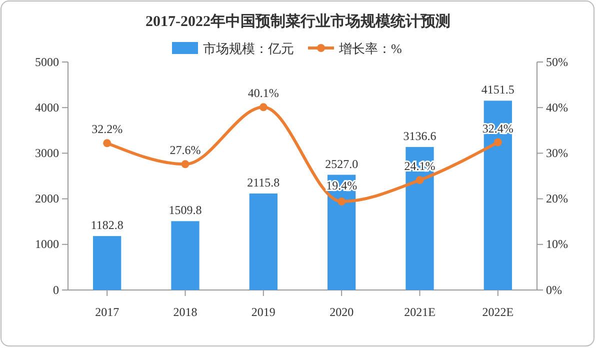 The height and width of the screenshot is (348, 596). I want to click on data-label: 27.6%, so click(185, 150).